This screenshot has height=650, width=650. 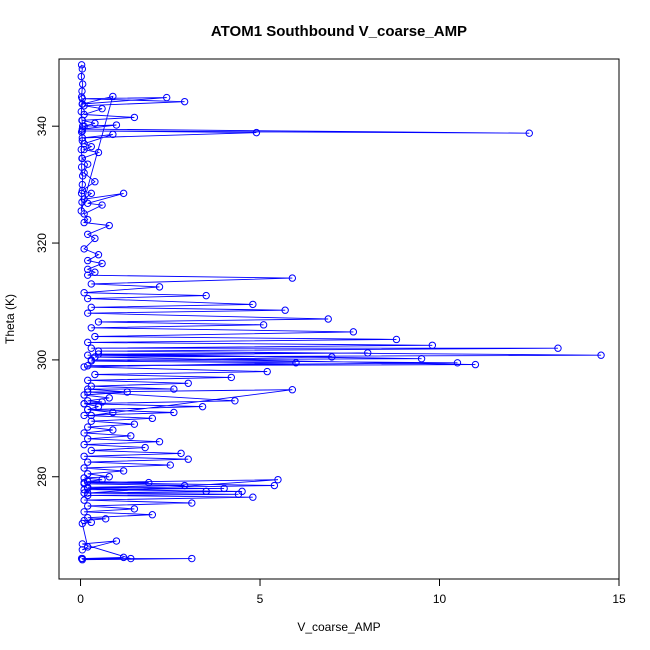 What do you see at coordinates (42, 126) in the screenshot?
I see `y-tick-label: 340` at bounding box center [42, 126].